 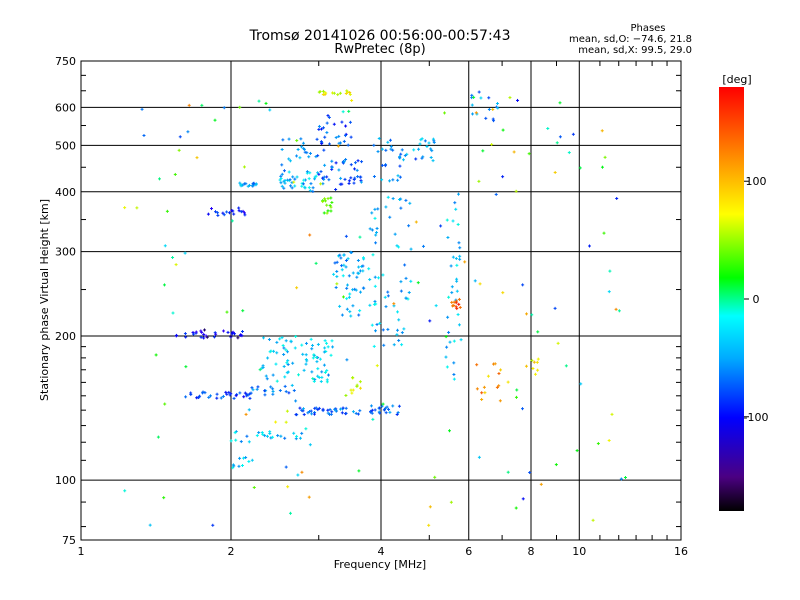 What do you see at coordinates (65, 192) in the screenshot?
I see `y-tick-label: 400` at bounding box center [65, 192].